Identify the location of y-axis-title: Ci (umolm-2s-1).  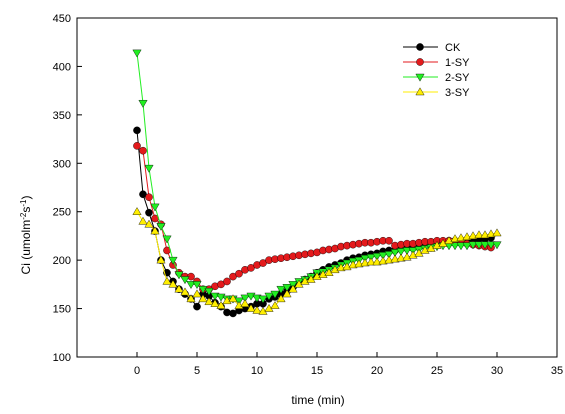
(26, 235).